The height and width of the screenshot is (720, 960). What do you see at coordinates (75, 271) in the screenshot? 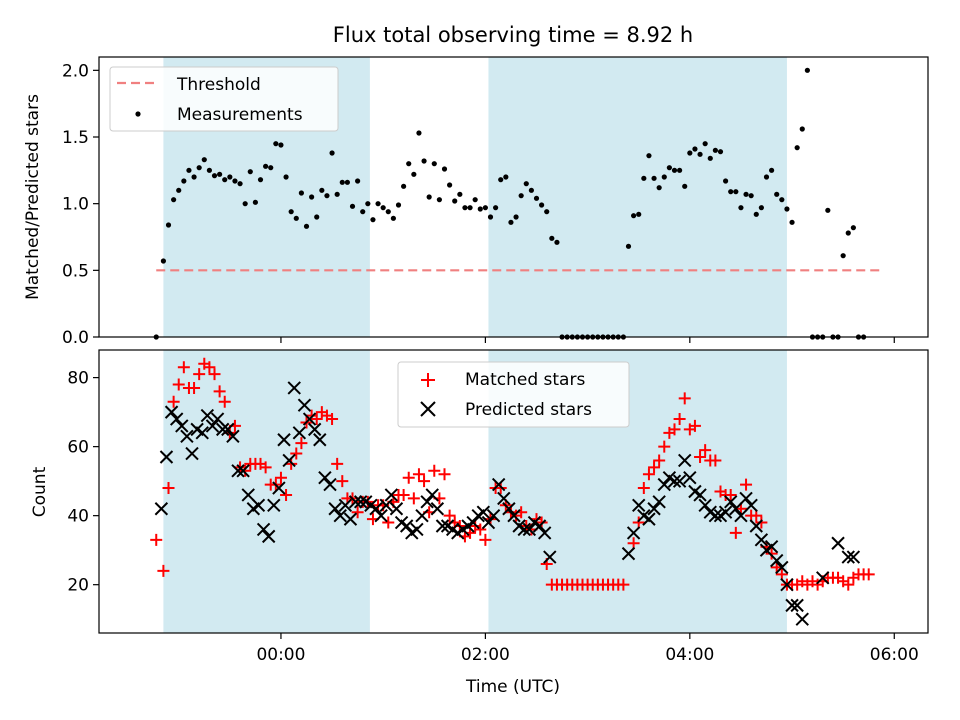
I see `y-tick-label: 0.5` at bounding box center [75, 271].